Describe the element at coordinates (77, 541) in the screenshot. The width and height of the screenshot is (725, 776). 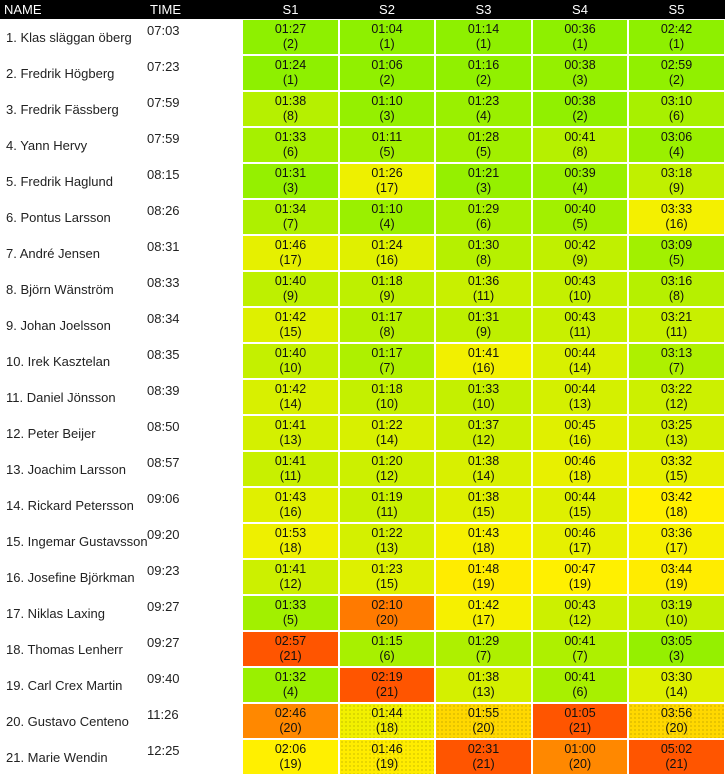
I see `driver-name: 15. Ingemar Gustavsson` at that location.